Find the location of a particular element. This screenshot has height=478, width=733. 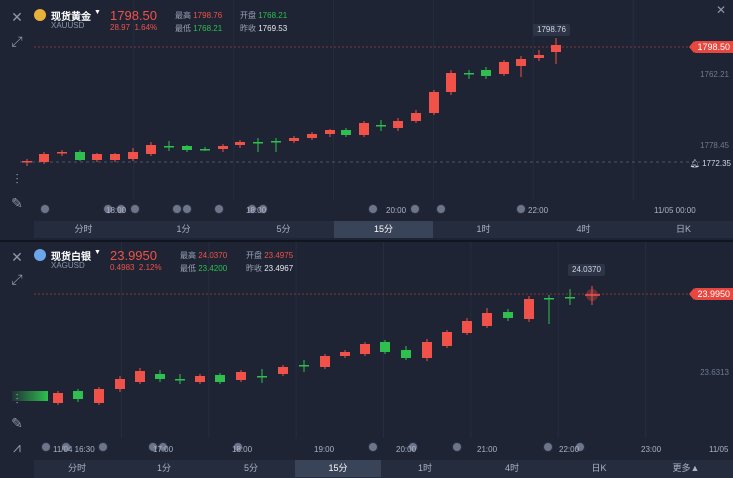

gold-timeframe-tabs: 分时 1分 5分 15分 1时 4时 日K is located at coordinates (383, 229).